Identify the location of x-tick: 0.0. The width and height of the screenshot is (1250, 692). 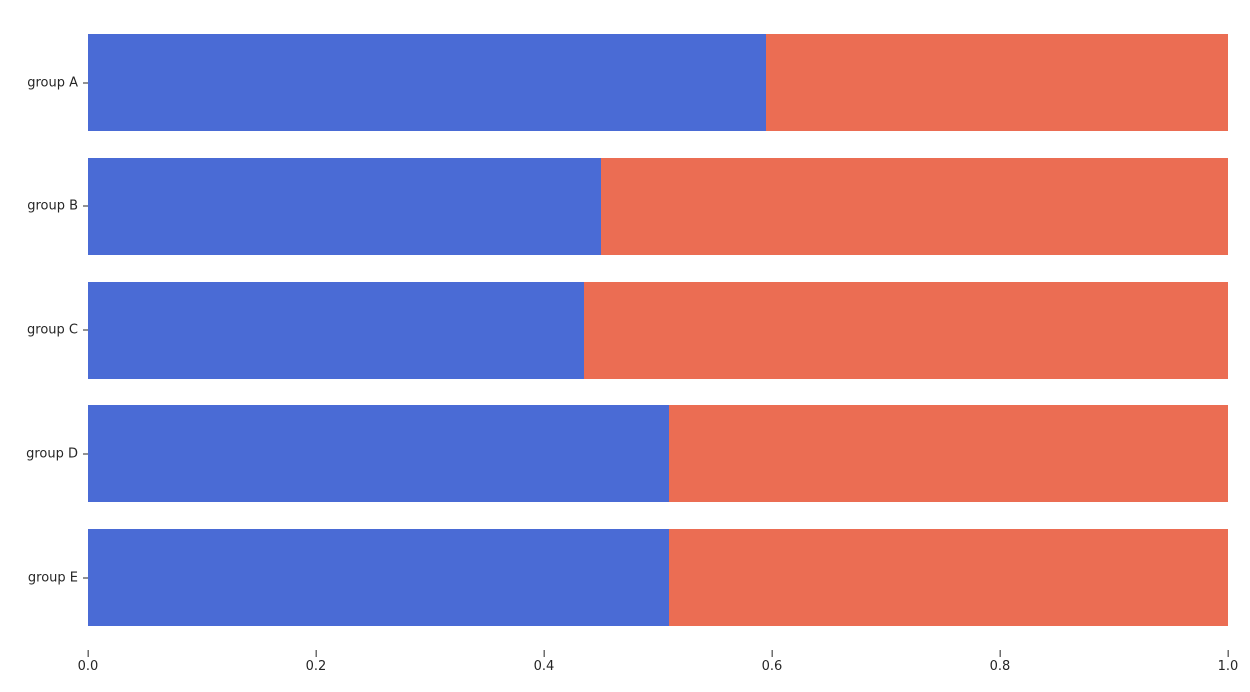
(88, 662).